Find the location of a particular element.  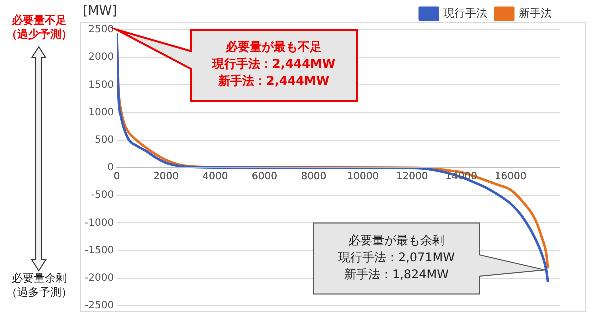

x-tick-label: 8000 is located at coordinates (314, 177).